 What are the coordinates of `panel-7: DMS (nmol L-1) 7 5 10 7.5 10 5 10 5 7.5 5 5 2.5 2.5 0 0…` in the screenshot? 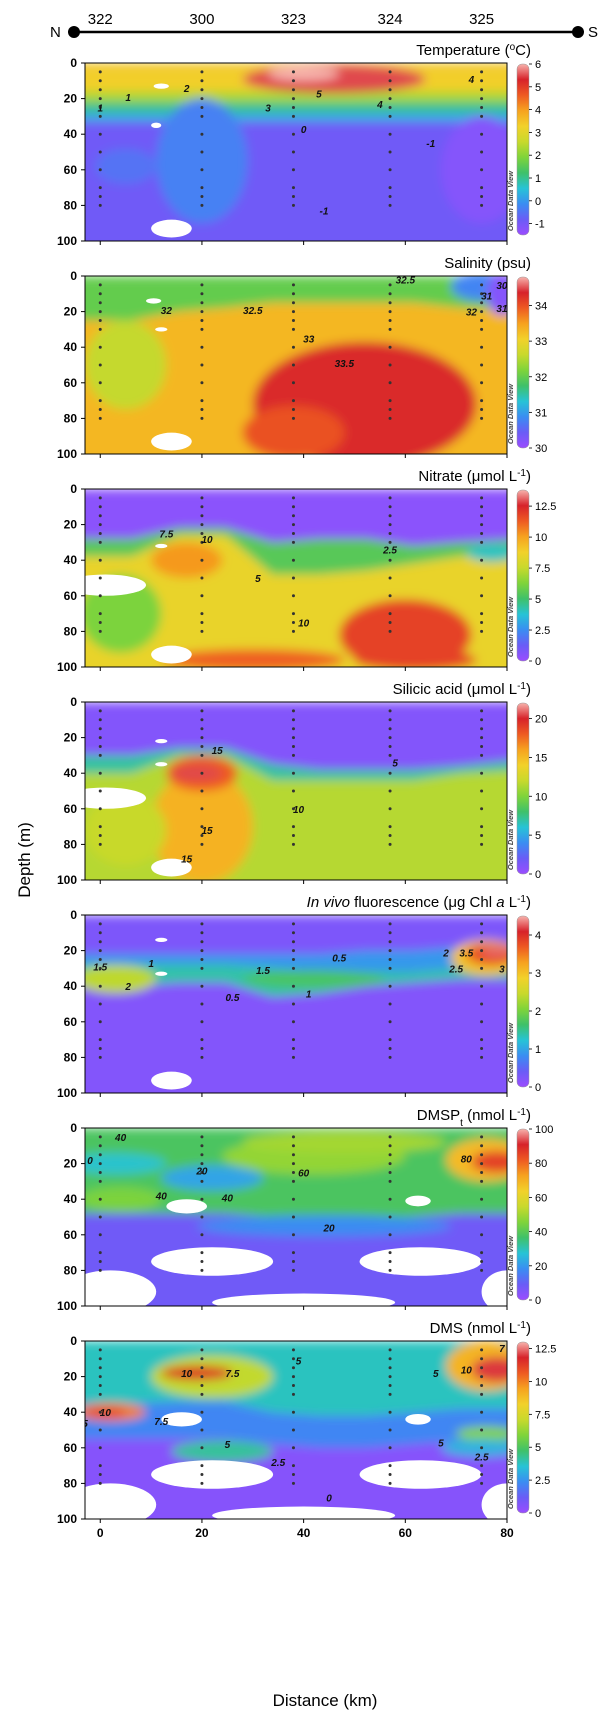 It's located at (306, 1430).